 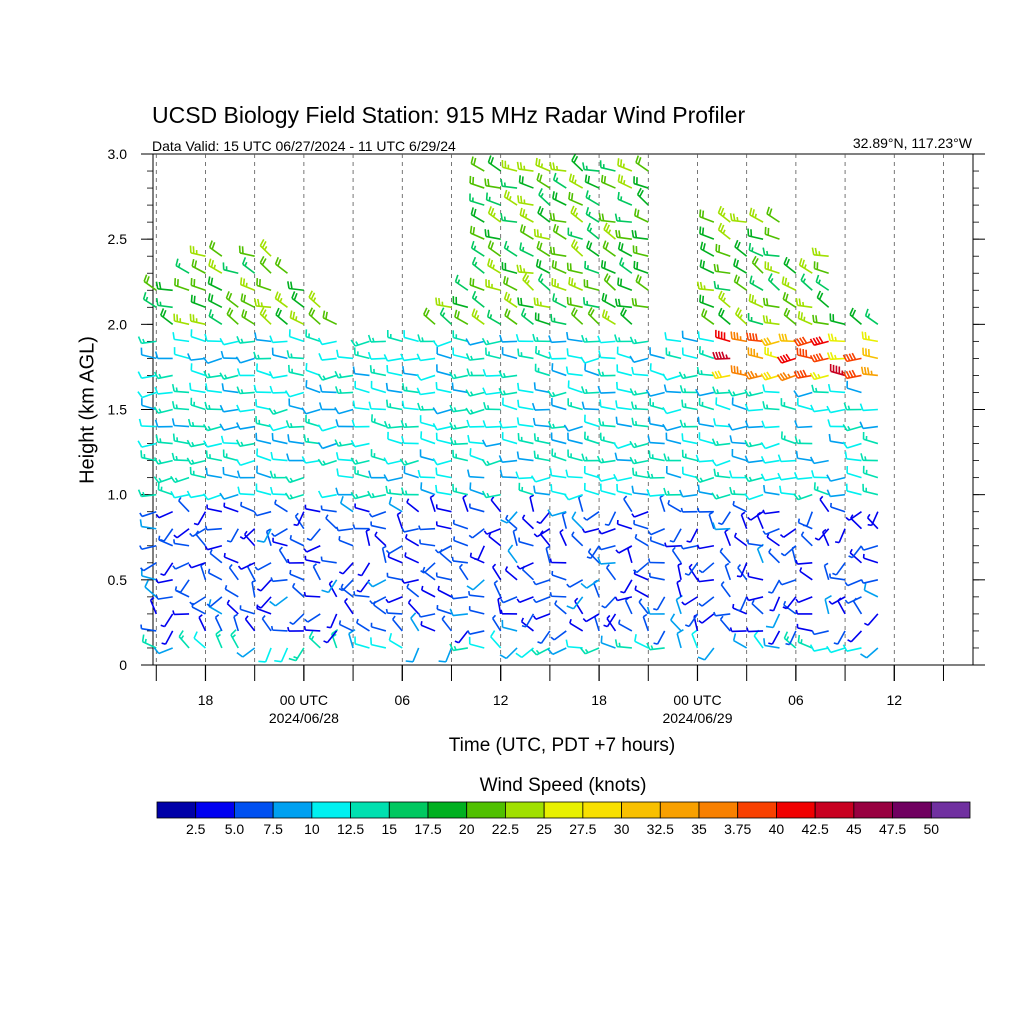 I want to click on colorbar-label: 40, so click(x=777, y=829).